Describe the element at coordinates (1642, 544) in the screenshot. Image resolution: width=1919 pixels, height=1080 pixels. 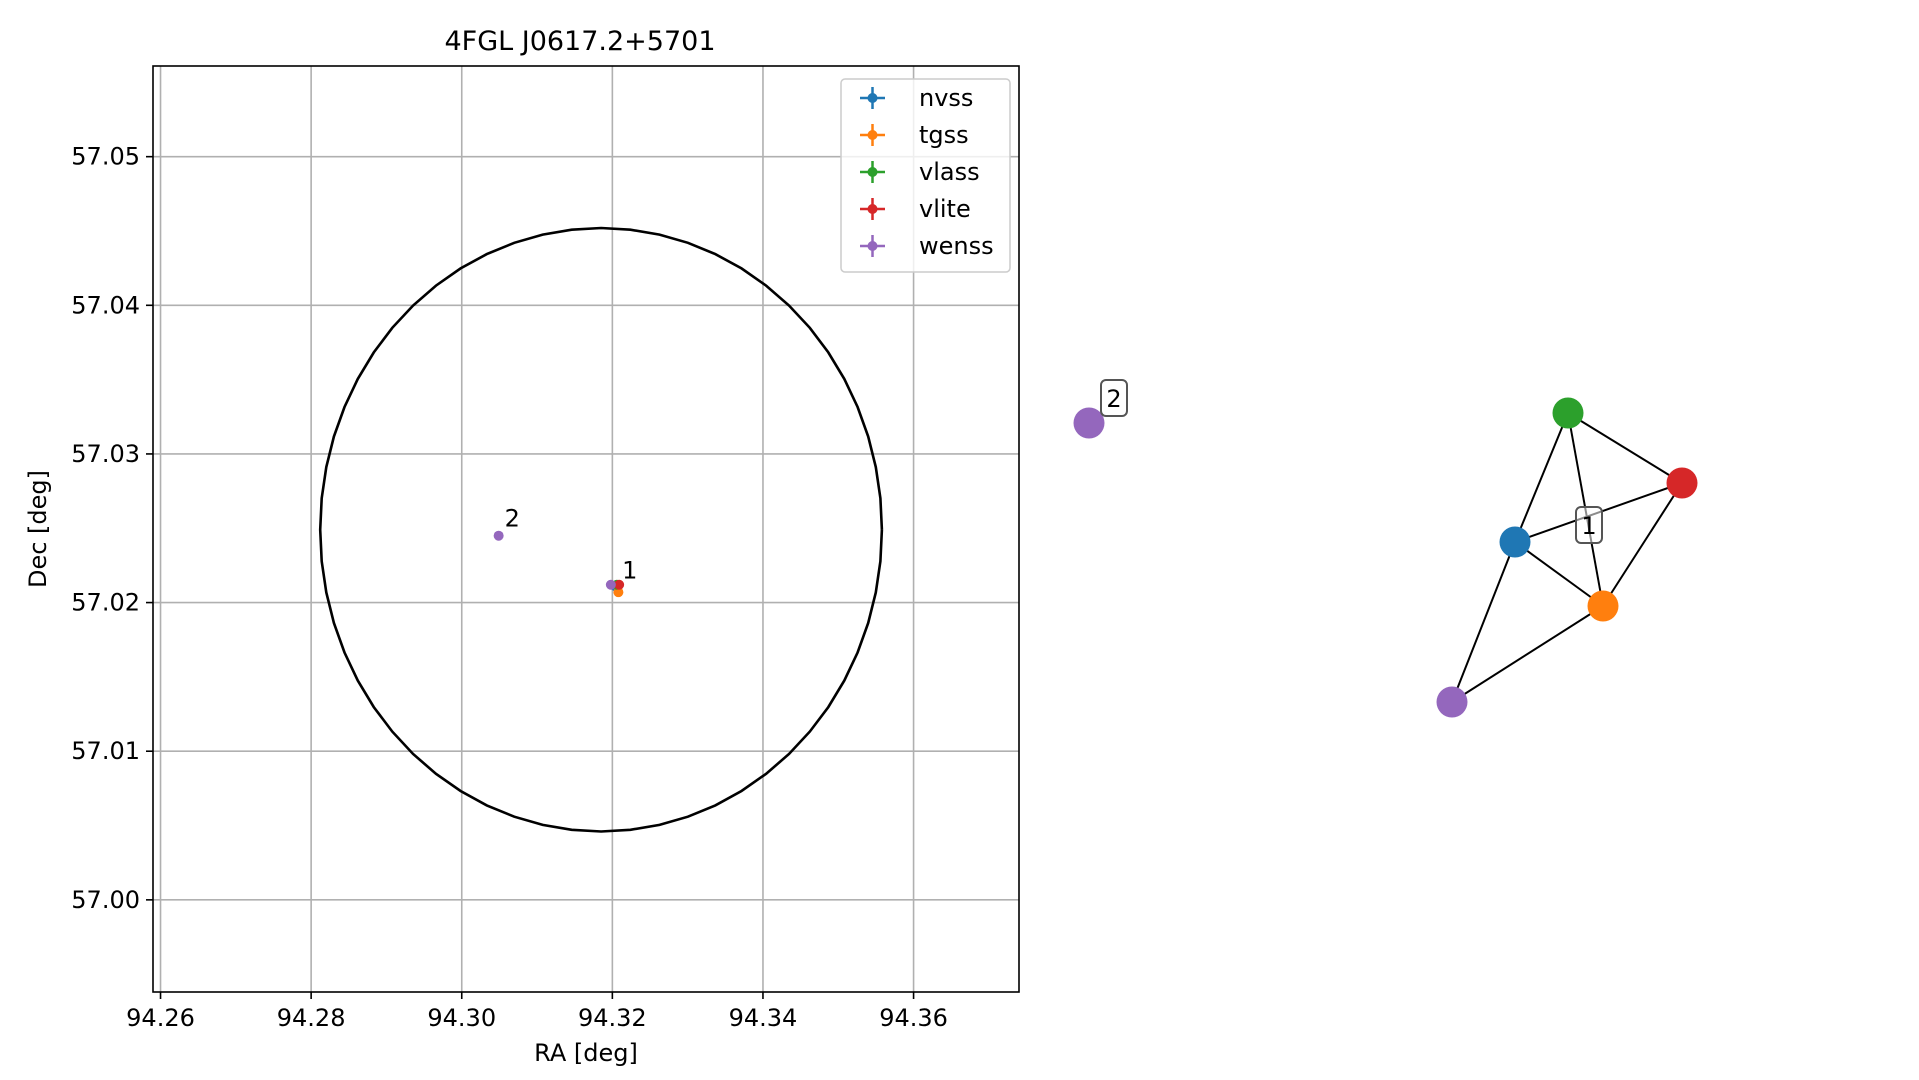
I see `edge-tgss-vlite` at that location.